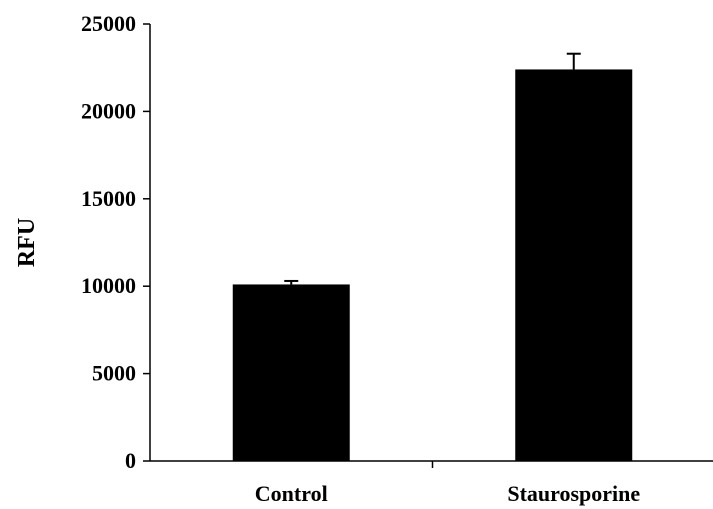 Image resolution: width=713 pixels, height=509 pixels. What do you see at coordinates (108, 110) in the screenshot?
I see `y-tick-label: 20000` at bounding box center [108, 110].